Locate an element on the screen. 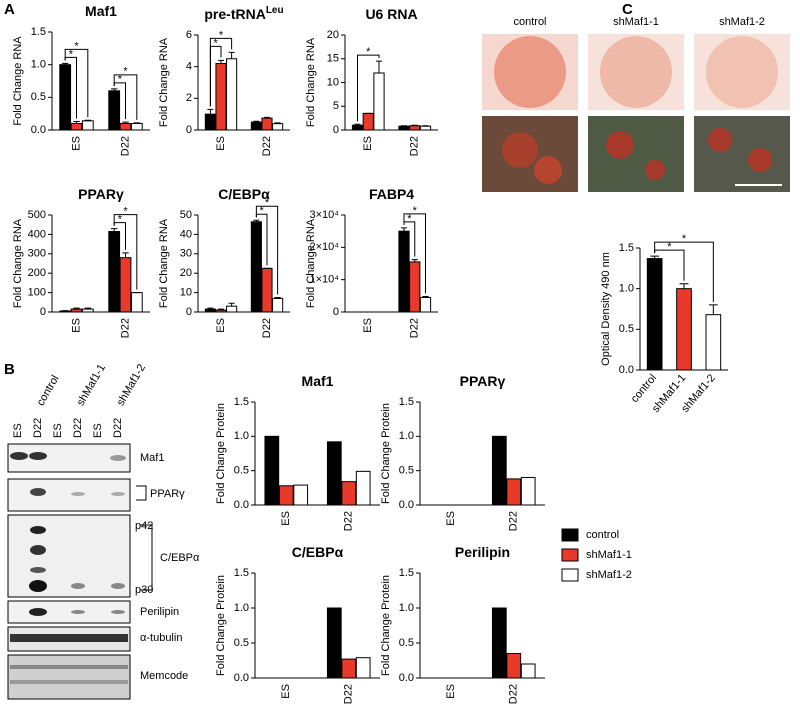  blot-row-label: PPARγ is located at coordinates (167, 494).